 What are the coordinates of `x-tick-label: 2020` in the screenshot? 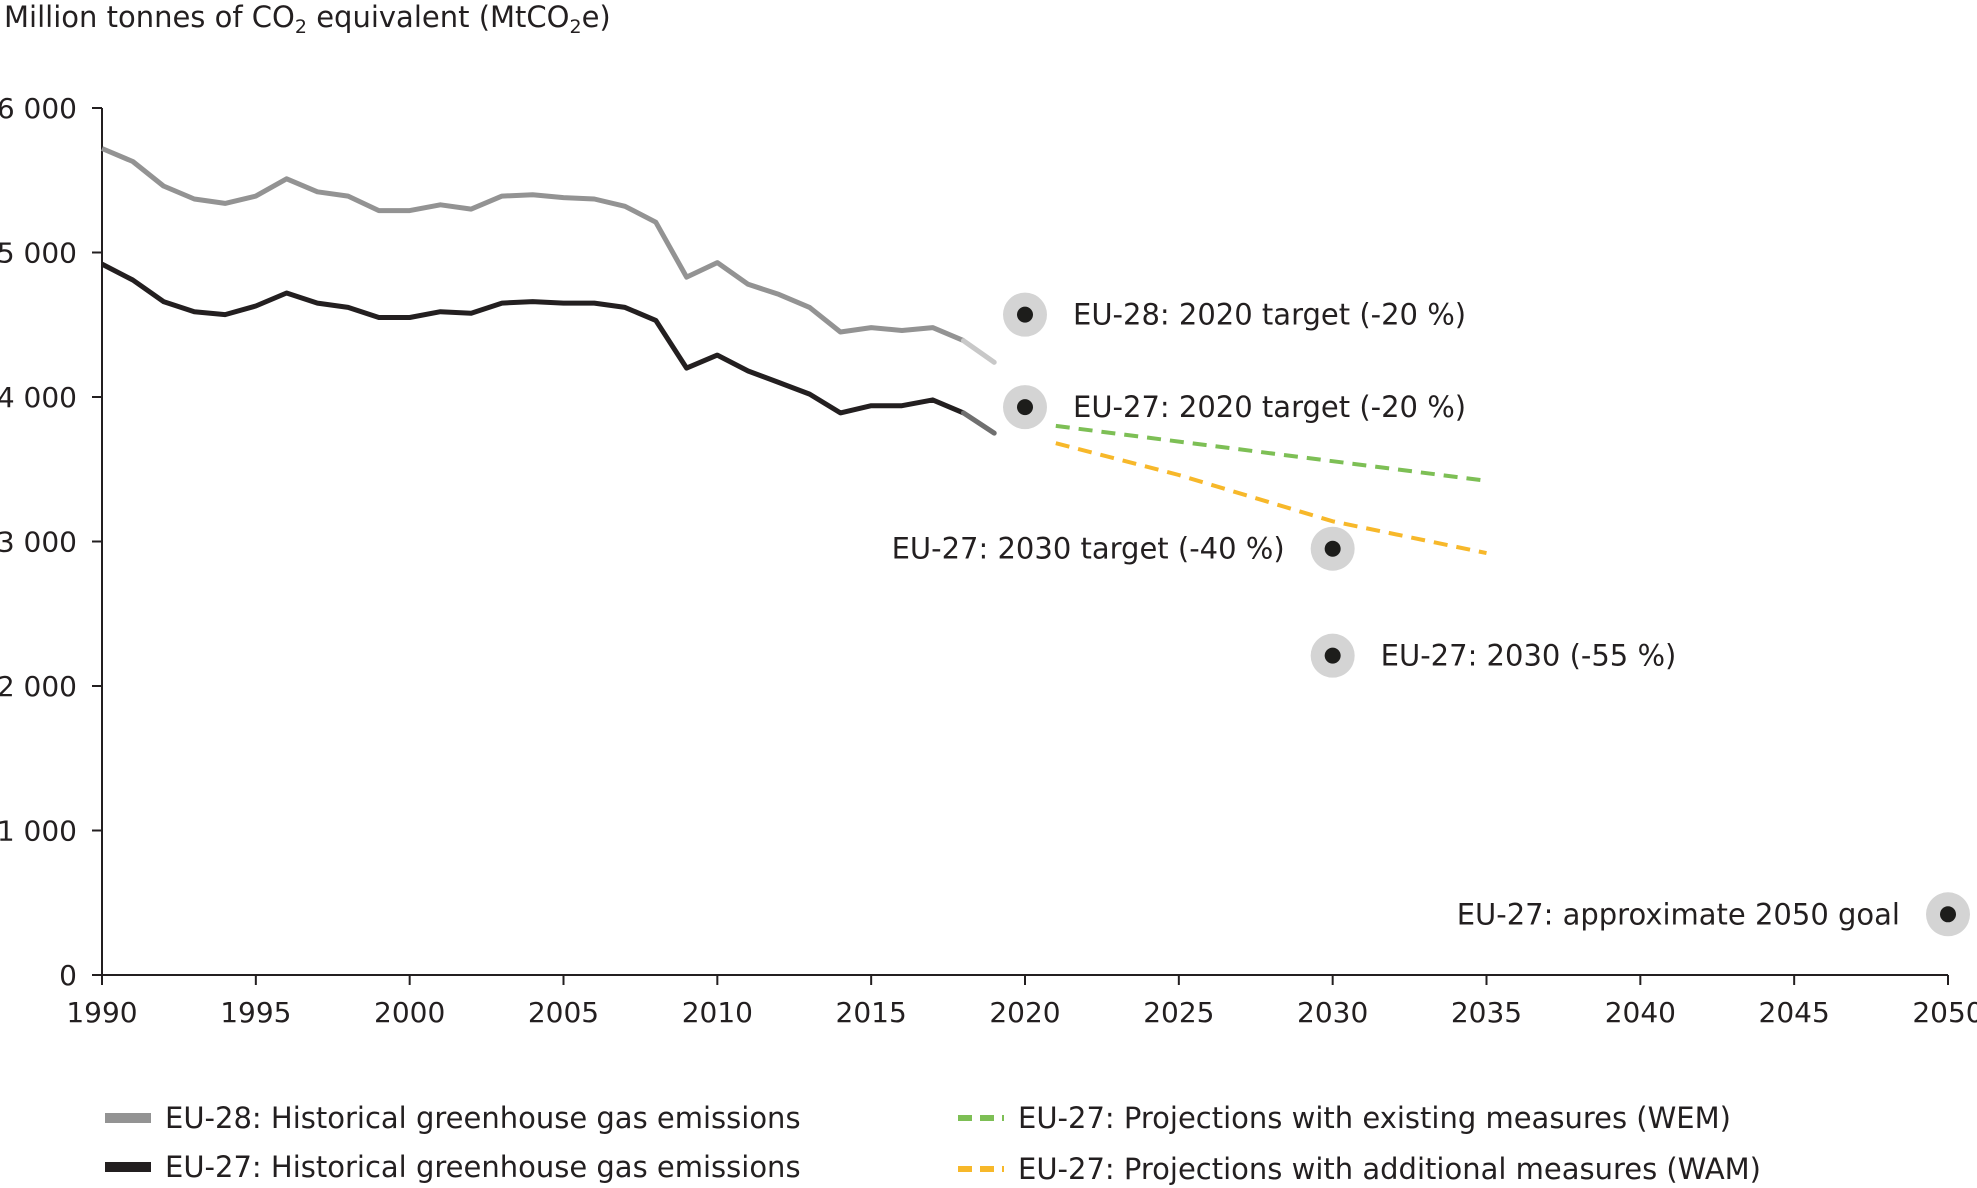 It's located at (1024, 1012).